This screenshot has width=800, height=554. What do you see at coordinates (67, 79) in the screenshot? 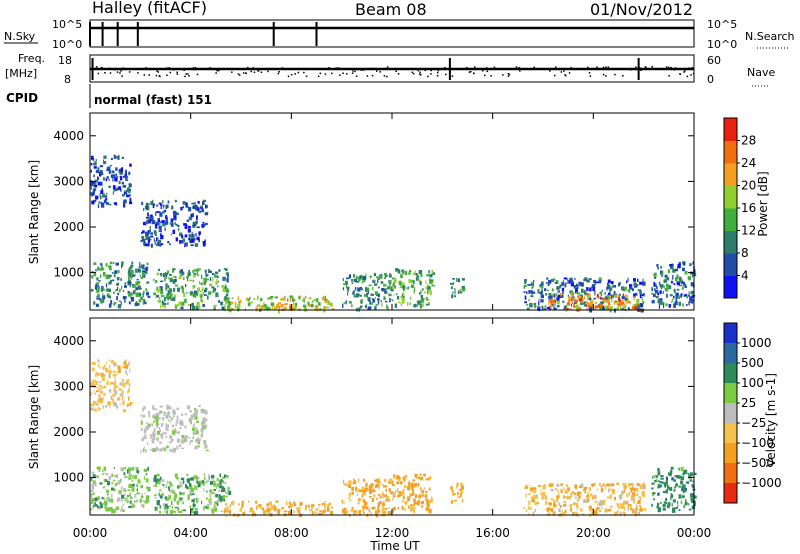
I see `freq-tick-bottom: 8` at bounding box center [67, 79].